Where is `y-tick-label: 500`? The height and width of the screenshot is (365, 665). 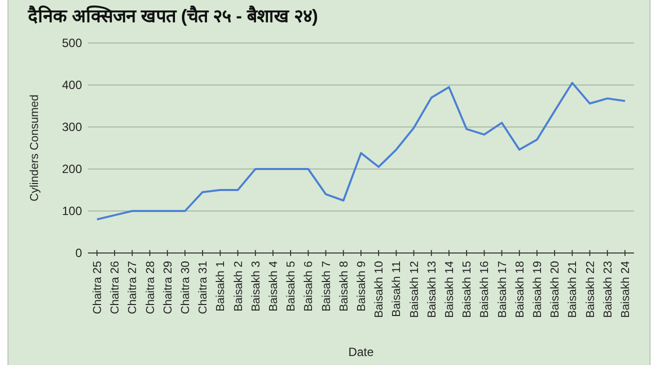
y-tick-label: 500 is located at coordinates (72, 43).